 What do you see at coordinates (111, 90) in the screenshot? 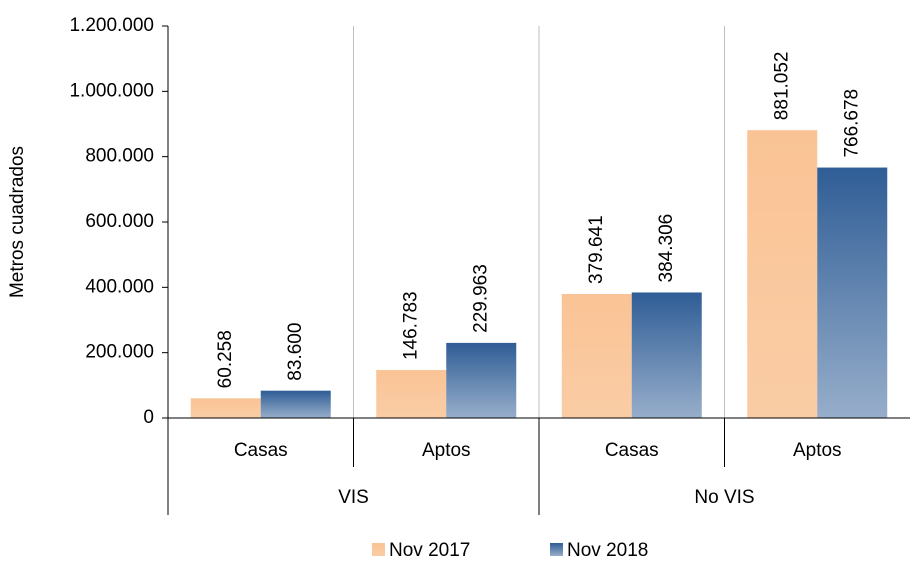
I see `y-tick-label: 1.000.000` at bounding box center [111, 90].